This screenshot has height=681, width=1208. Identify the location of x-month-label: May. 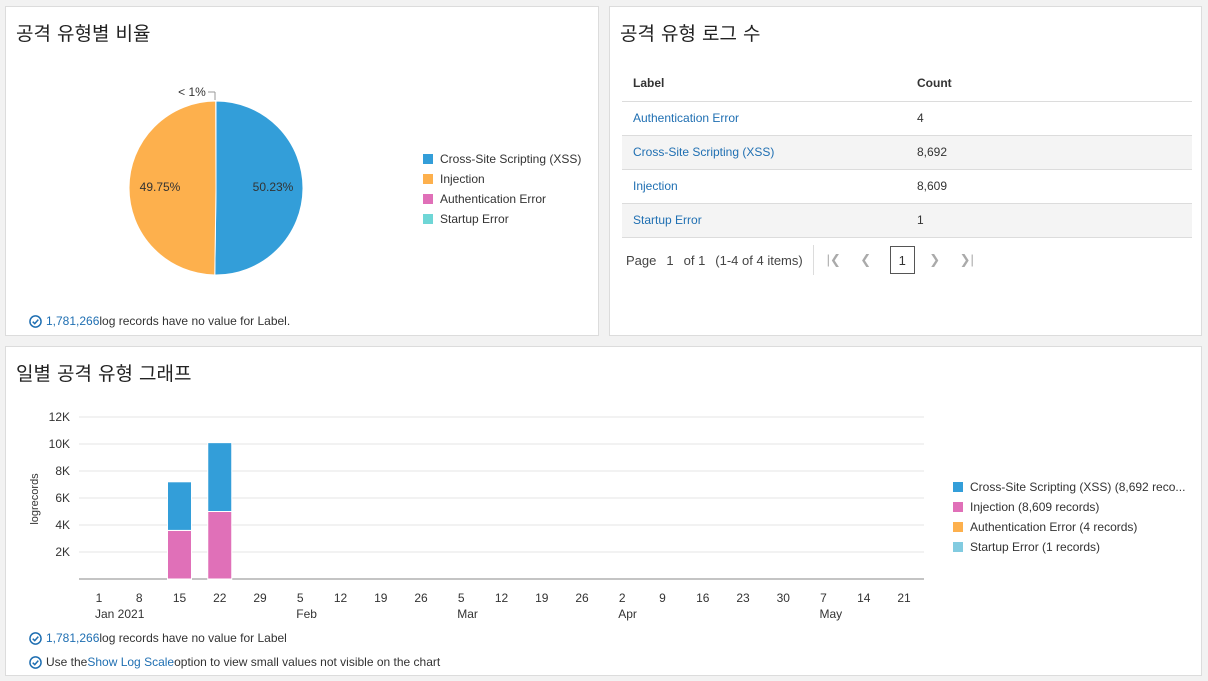
(831, 614).